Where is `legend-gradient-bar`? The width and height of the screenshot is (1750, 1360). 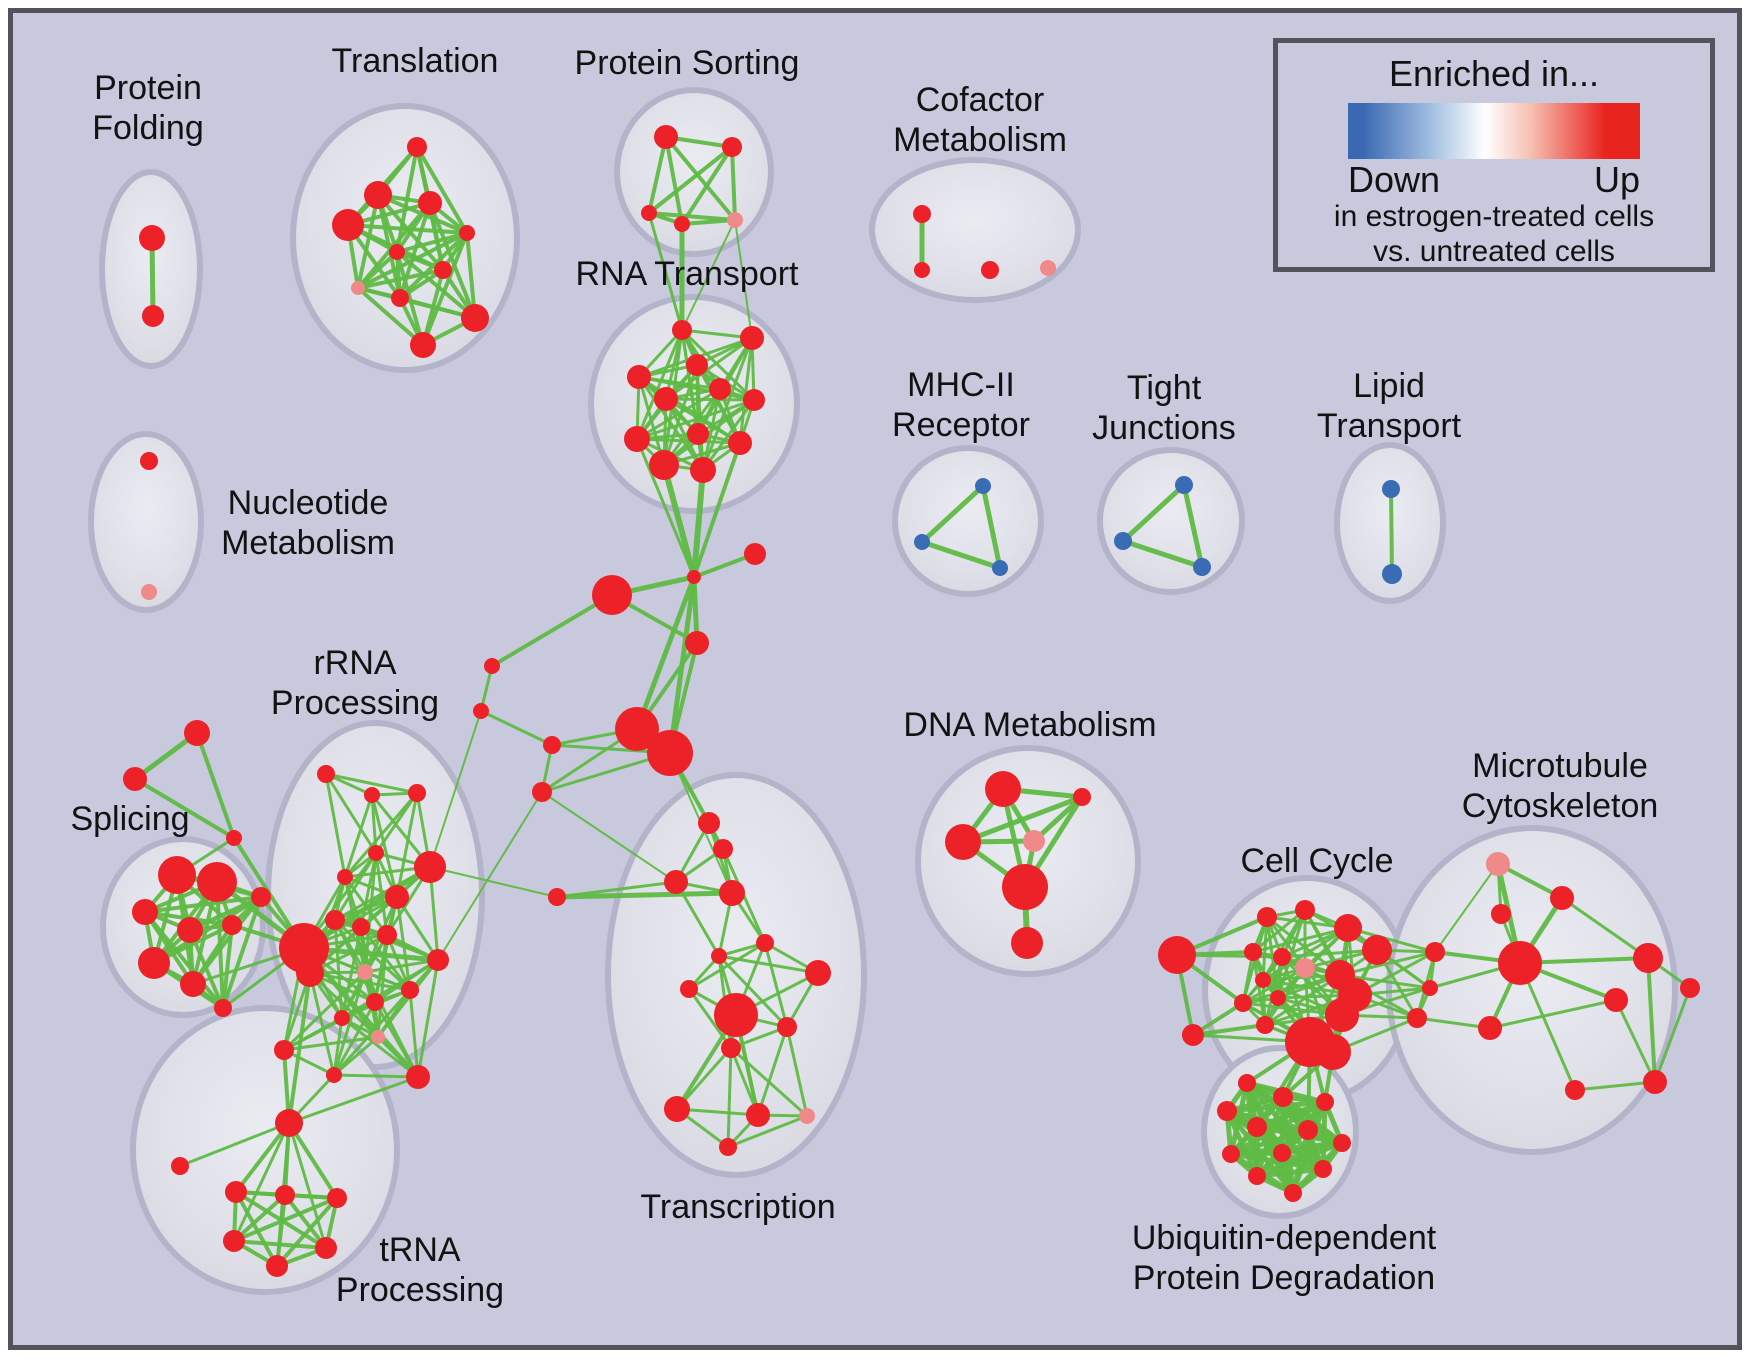 legend-gradient-bar is located at coordinates (1494, 131).